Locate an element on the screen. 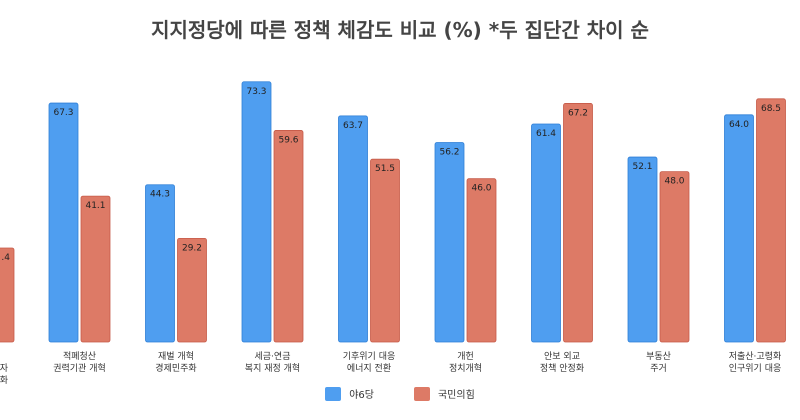 Image resolution: width=800 pixels, height=420 pixels. bar-value-label-2-4: 51.5 is located at coordinates (385, 169).